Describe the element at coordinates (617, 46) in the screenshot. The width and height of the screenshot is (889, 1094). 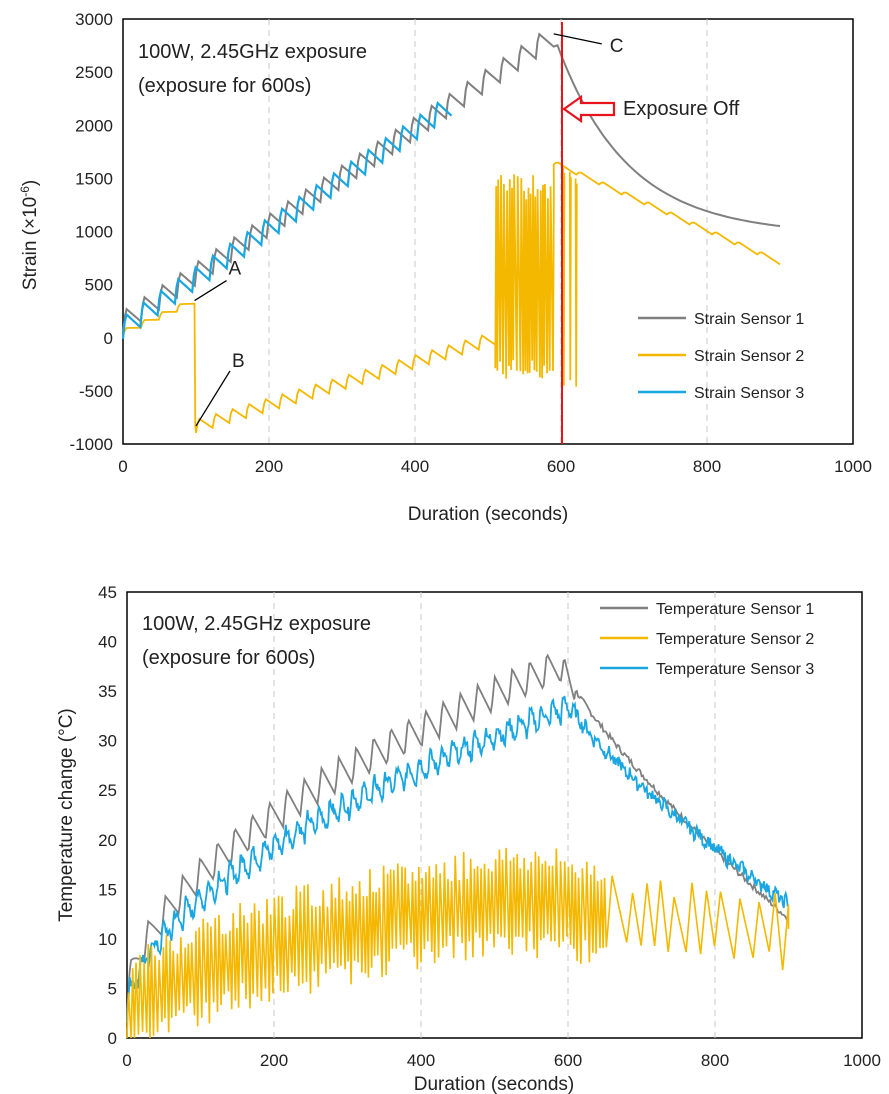
I see `callout-label: C` at that location.